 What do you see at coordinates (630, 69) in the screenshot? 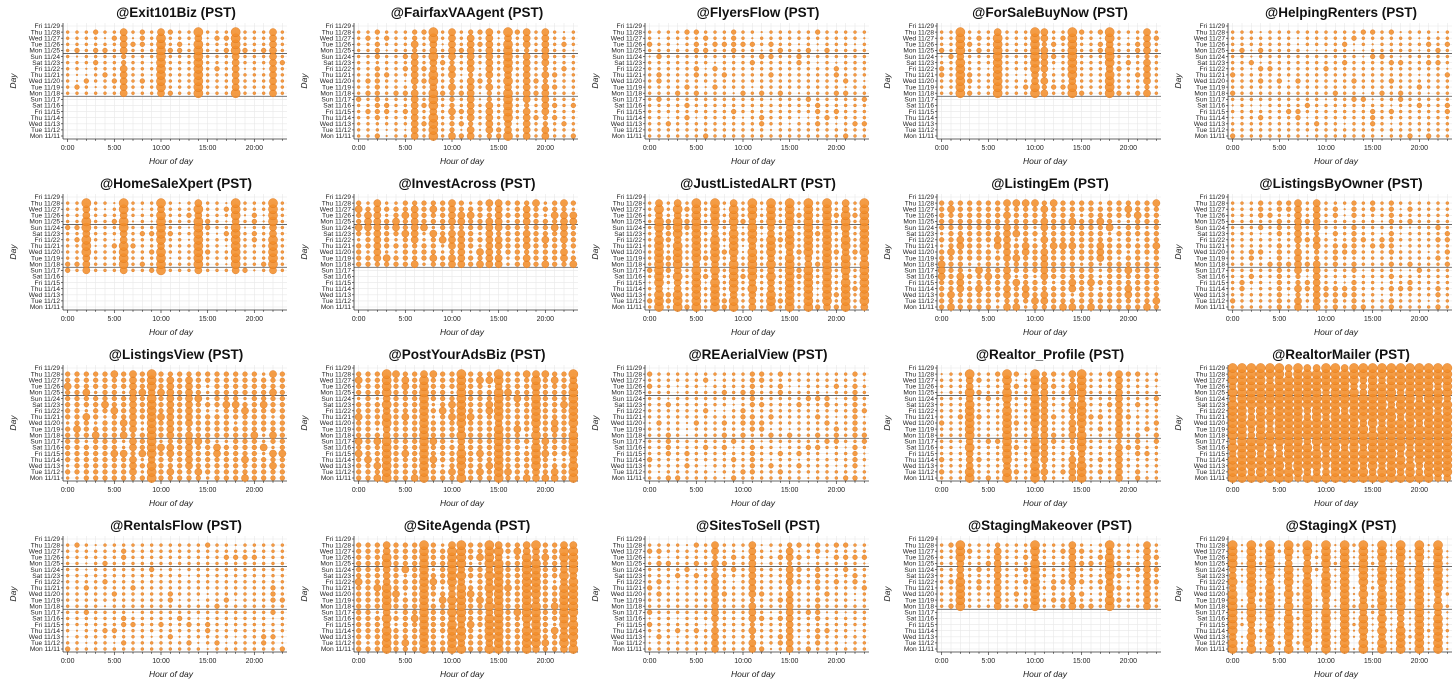
I see `y-tick-label: Fri 11/22` at bounding box center [630, 69].